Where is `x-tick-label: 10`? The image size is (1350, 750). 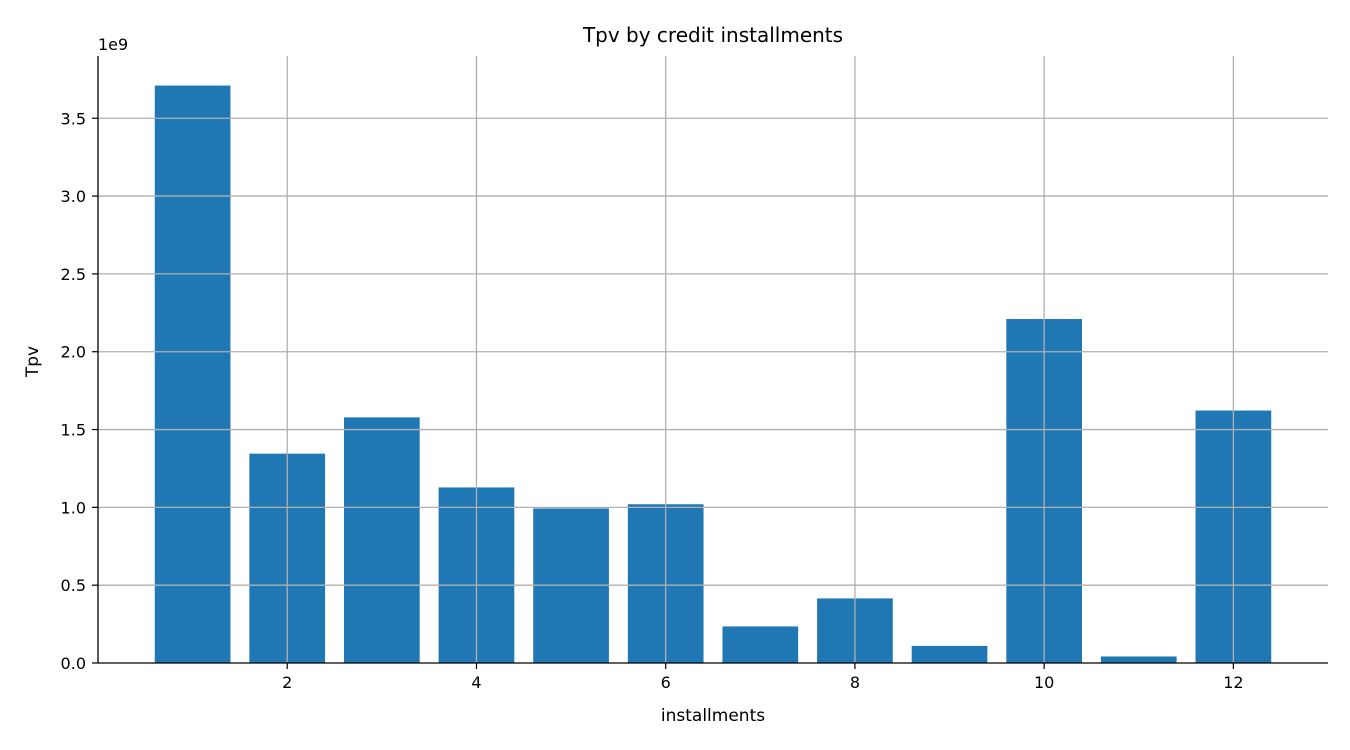 x-tick-label: 10 is located at coordinates (1044, 682).